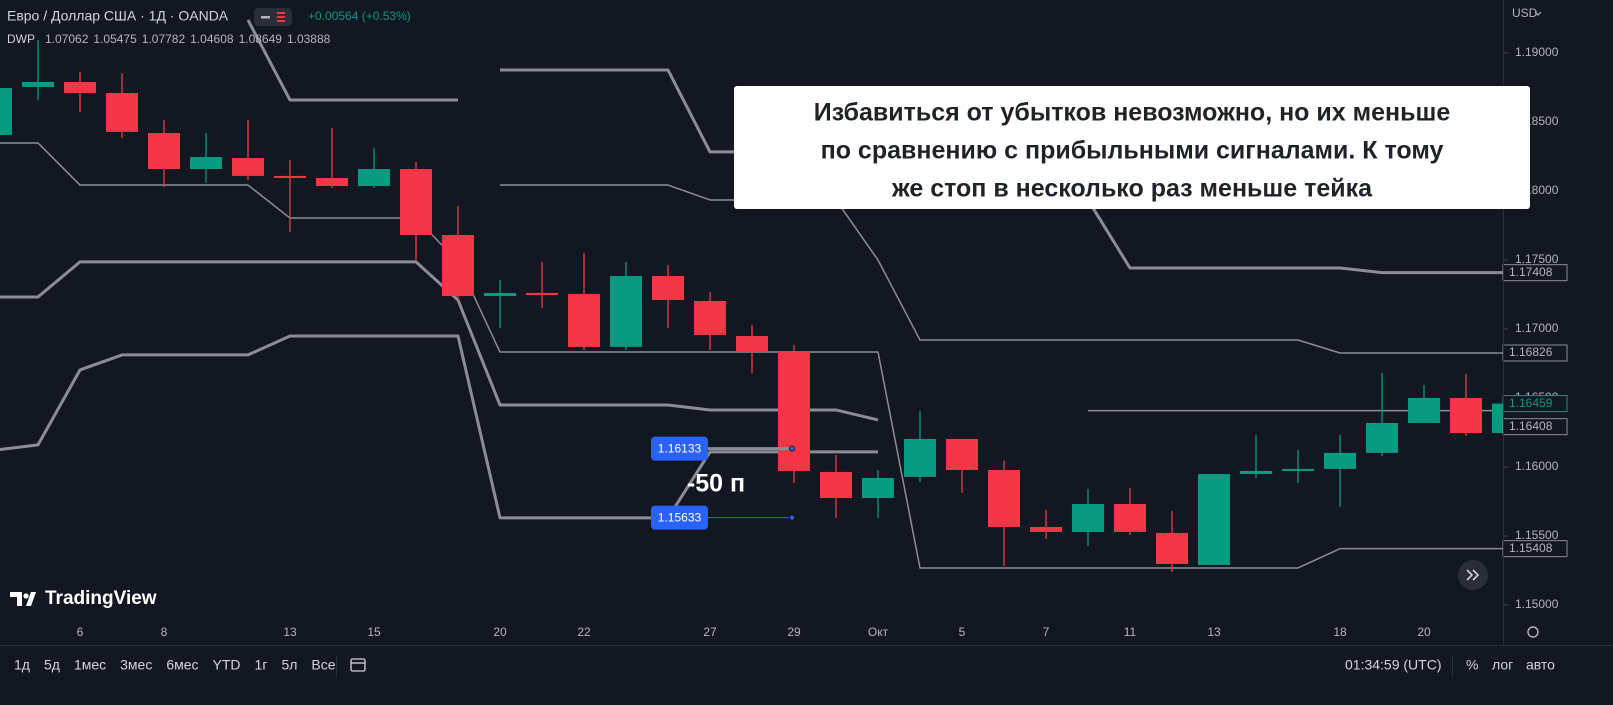  I want to click on x-tick-label: 22, so click(584, 632).